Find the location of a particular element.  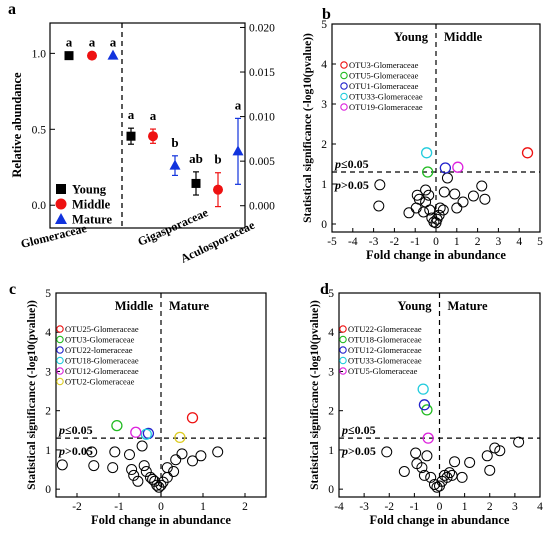

panel-a-legend-label: Young is located at coordinates (89, 190).